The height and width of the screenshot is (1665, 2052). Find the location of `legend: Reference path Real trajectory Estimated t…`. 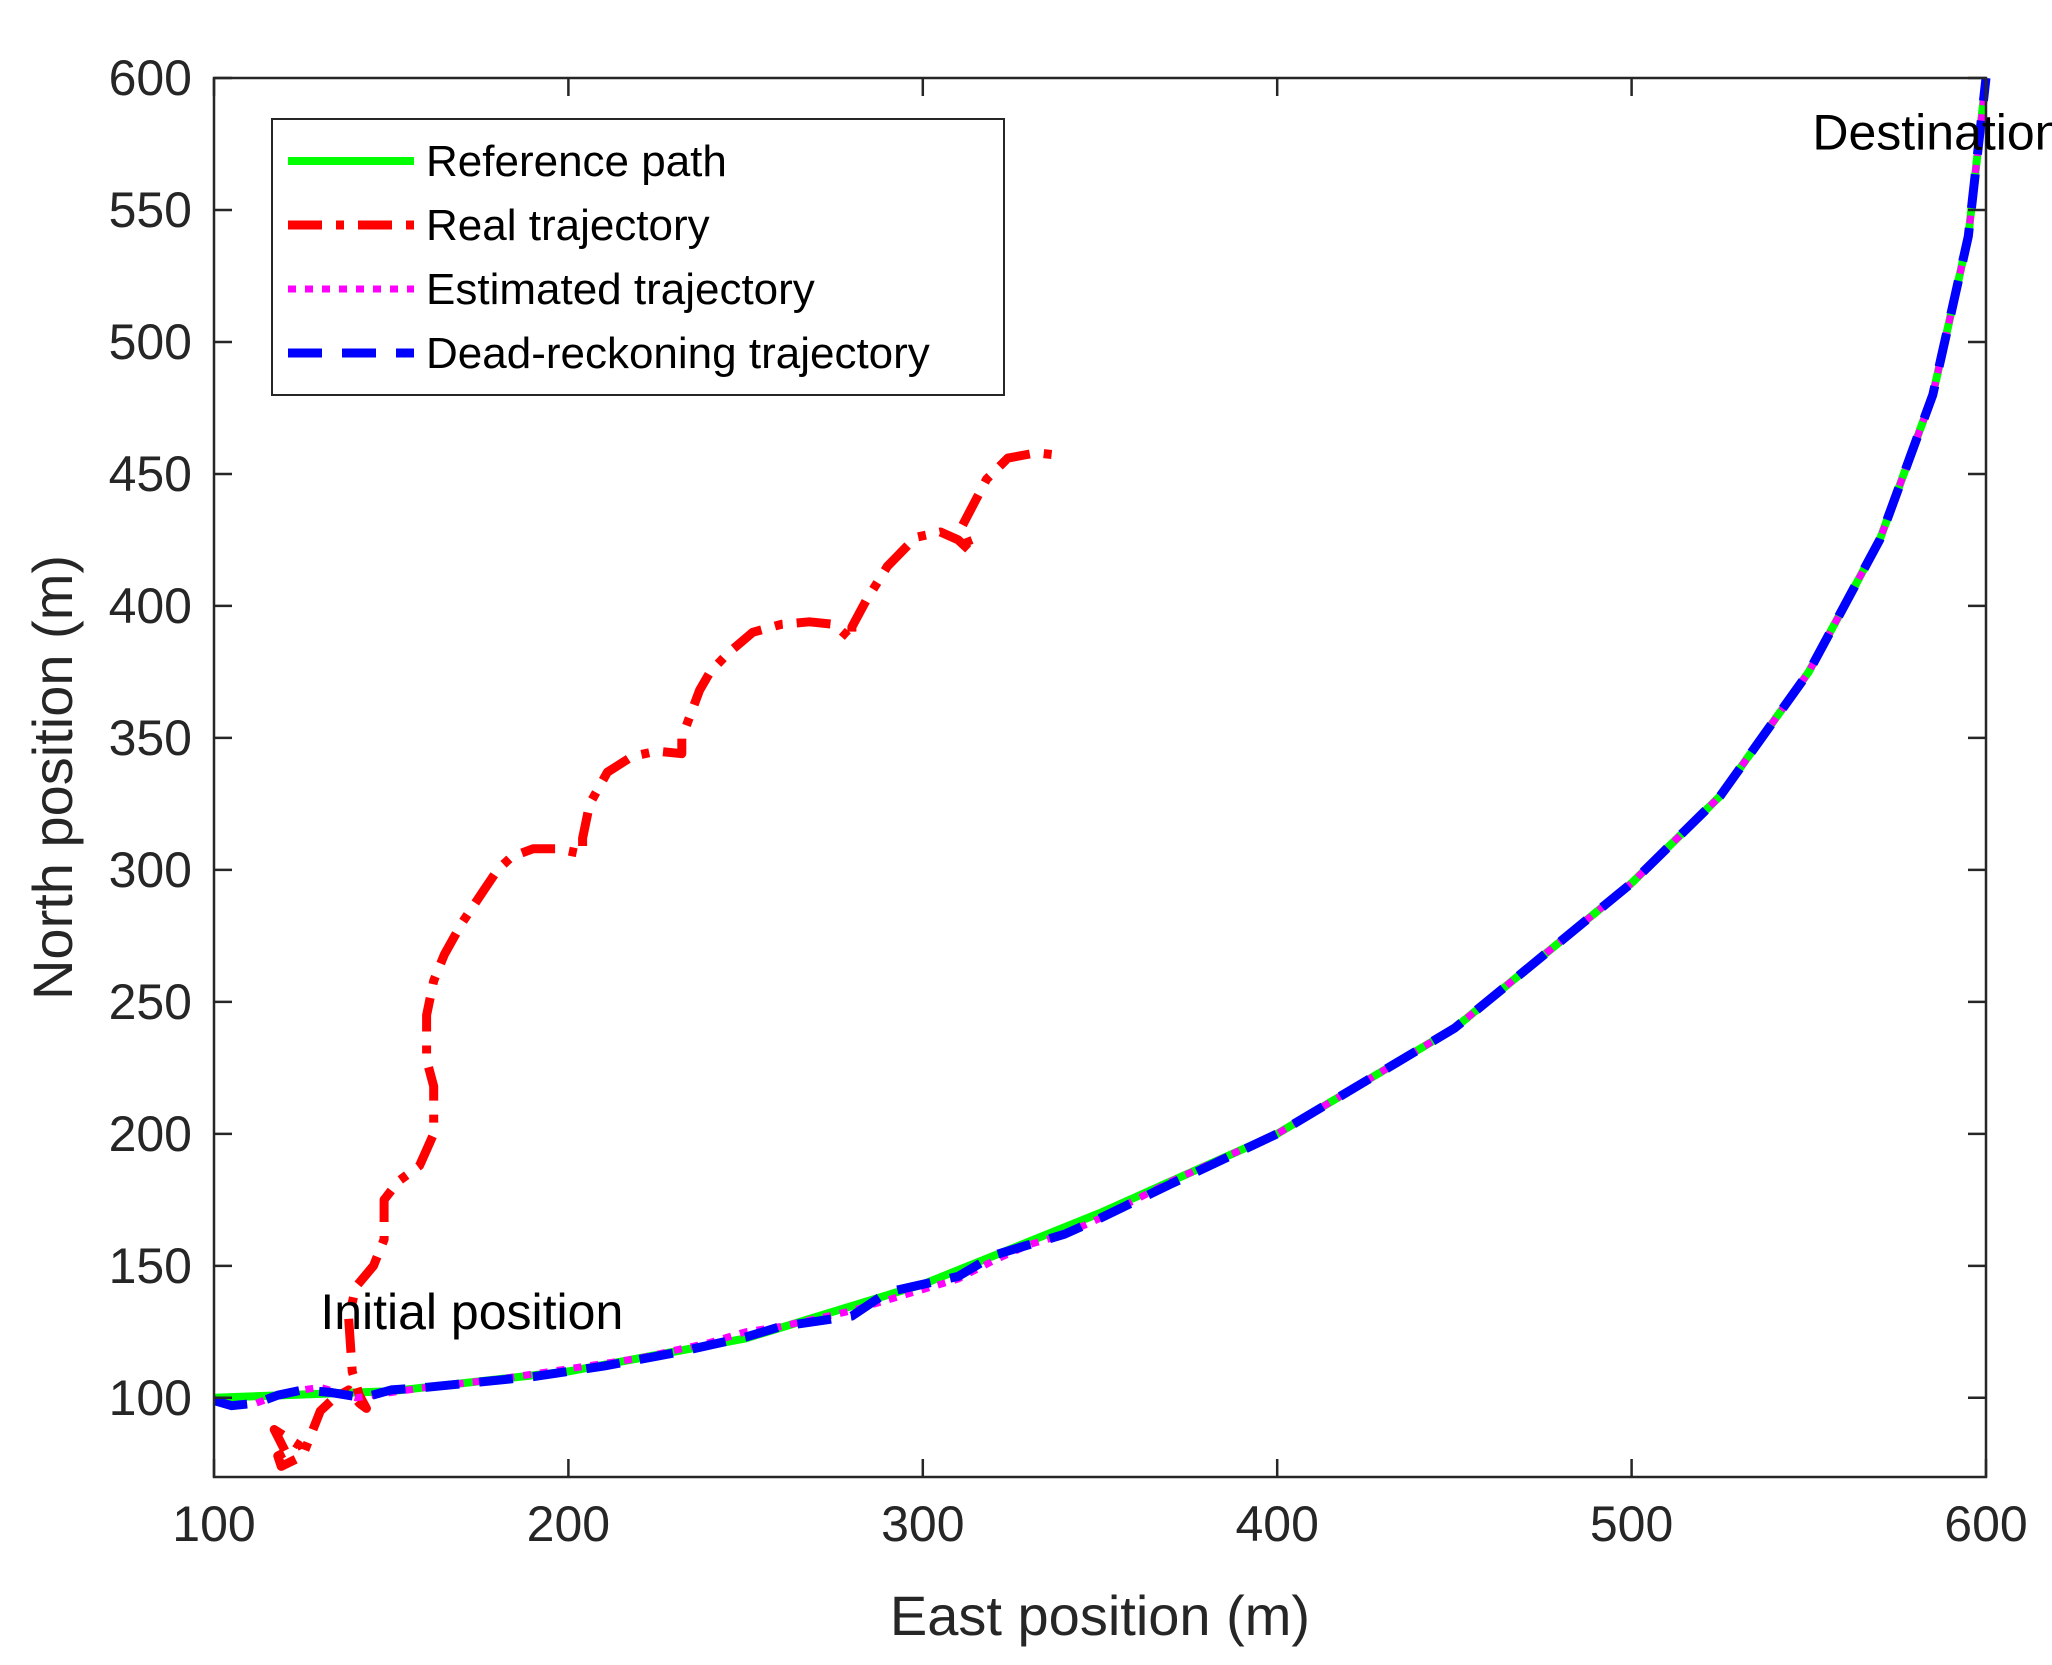

legend: Reference path Real trajectory Estimated t… is located at coordinates (638, 257).